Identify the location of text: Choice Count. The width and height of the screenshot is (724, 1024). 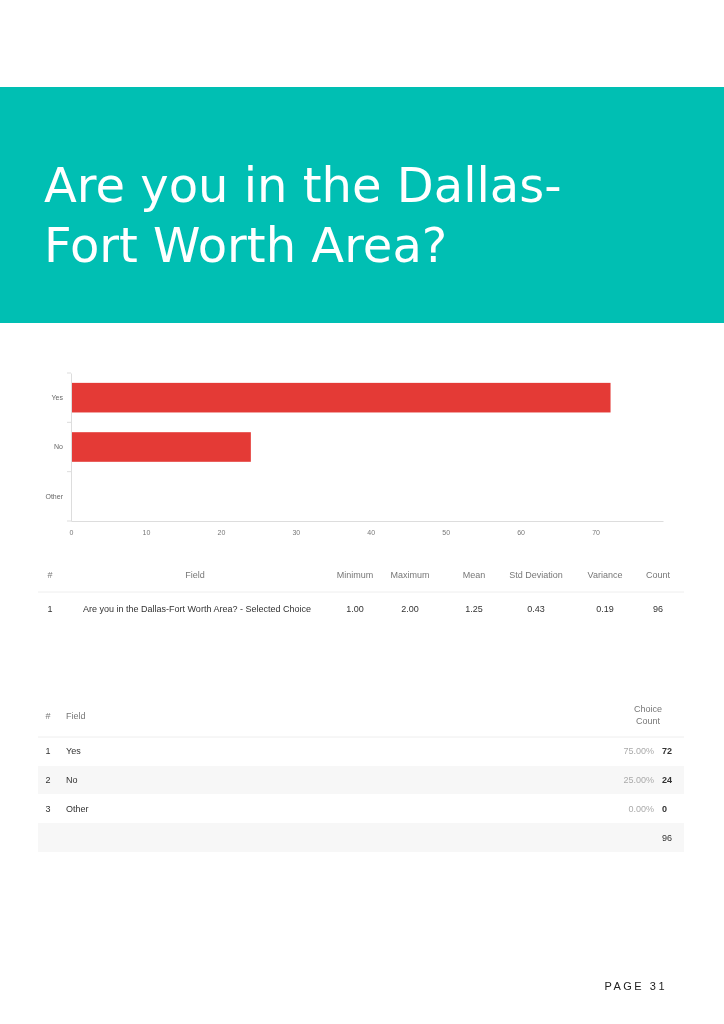
(648, 715).